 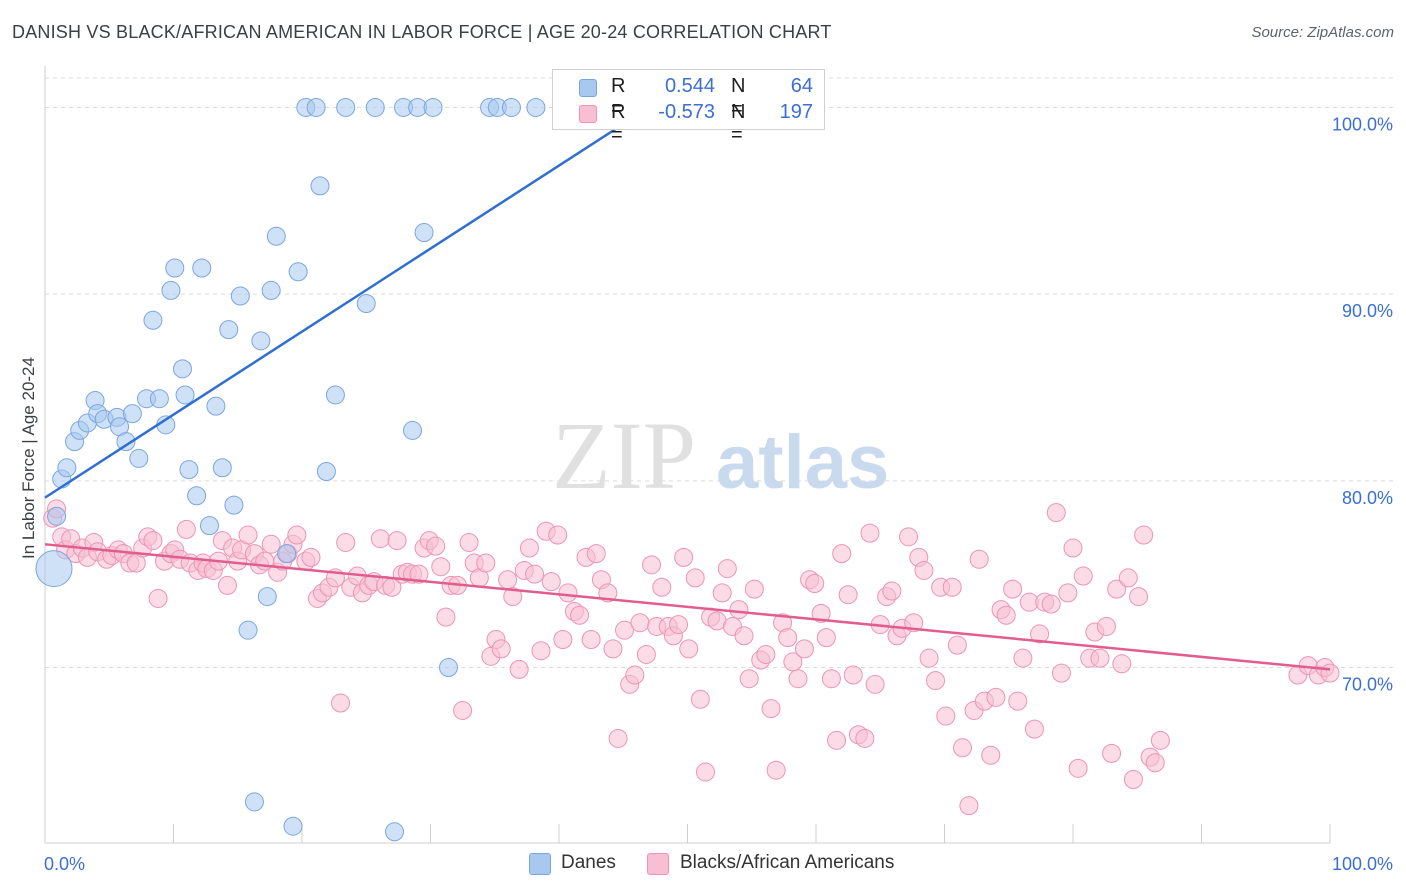 What do you see at coordinates (1367, 685) in the screenshot?
I see `y-tick-label: 70.0%` at bounding box center [1367, 685].